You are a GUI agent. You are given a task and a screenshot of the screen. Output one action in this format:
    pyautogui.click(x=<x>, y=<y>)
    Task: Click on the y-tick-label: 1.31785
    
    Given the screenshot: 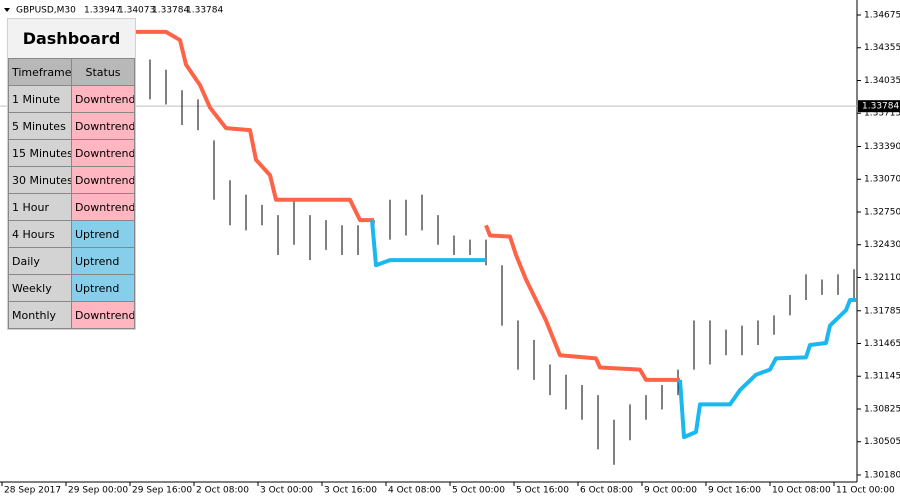 What is the action you would take?
    pyautogui.click(x=882, y=311)
    